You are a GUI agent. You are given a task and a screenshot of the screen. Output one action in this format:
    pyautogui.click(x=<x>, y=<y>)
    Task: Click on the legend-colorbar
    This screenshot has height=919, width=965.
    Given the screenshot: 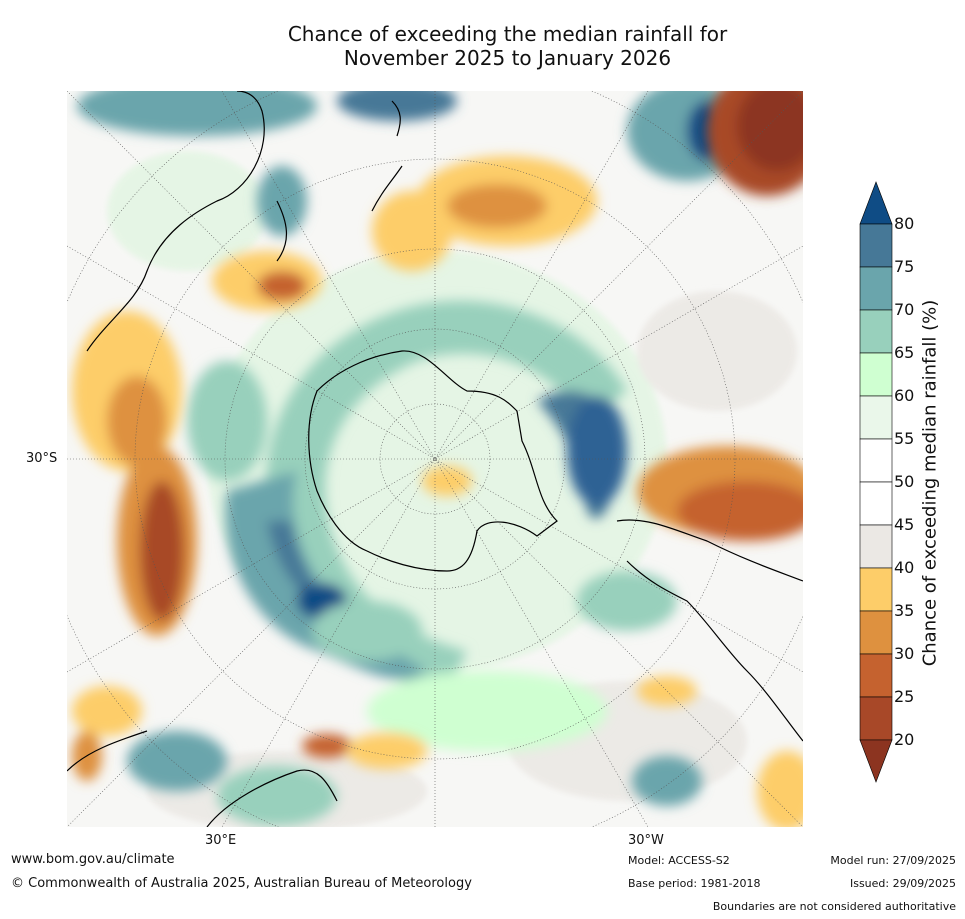 What is the action you would take?
    pyautogui.click(x=876, y=482)
    